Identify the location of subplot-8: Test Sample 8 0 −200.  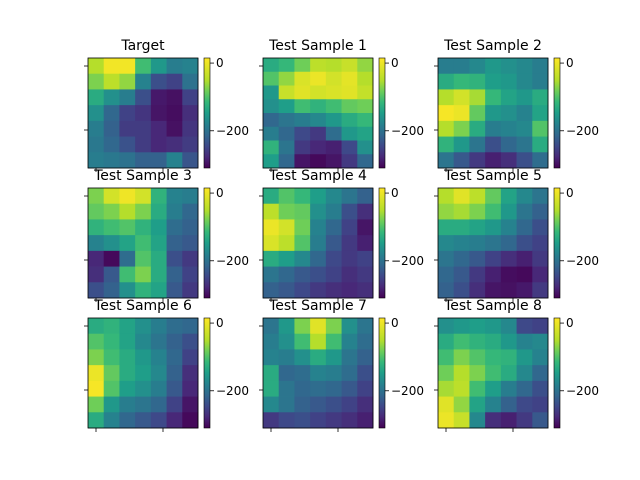
(516, 365).